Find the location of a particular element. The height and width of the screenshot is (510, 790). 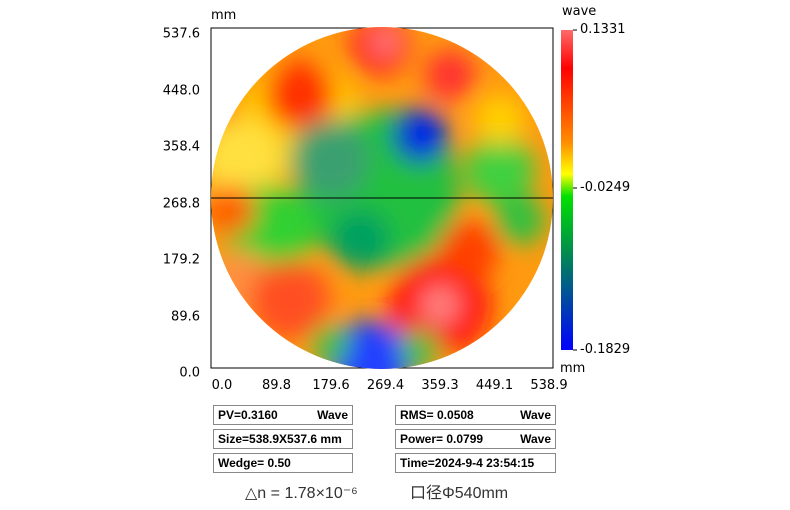

refractive-index-caption: △n = 1.78×10⁻⁶ is located at coordinates (301, 493).